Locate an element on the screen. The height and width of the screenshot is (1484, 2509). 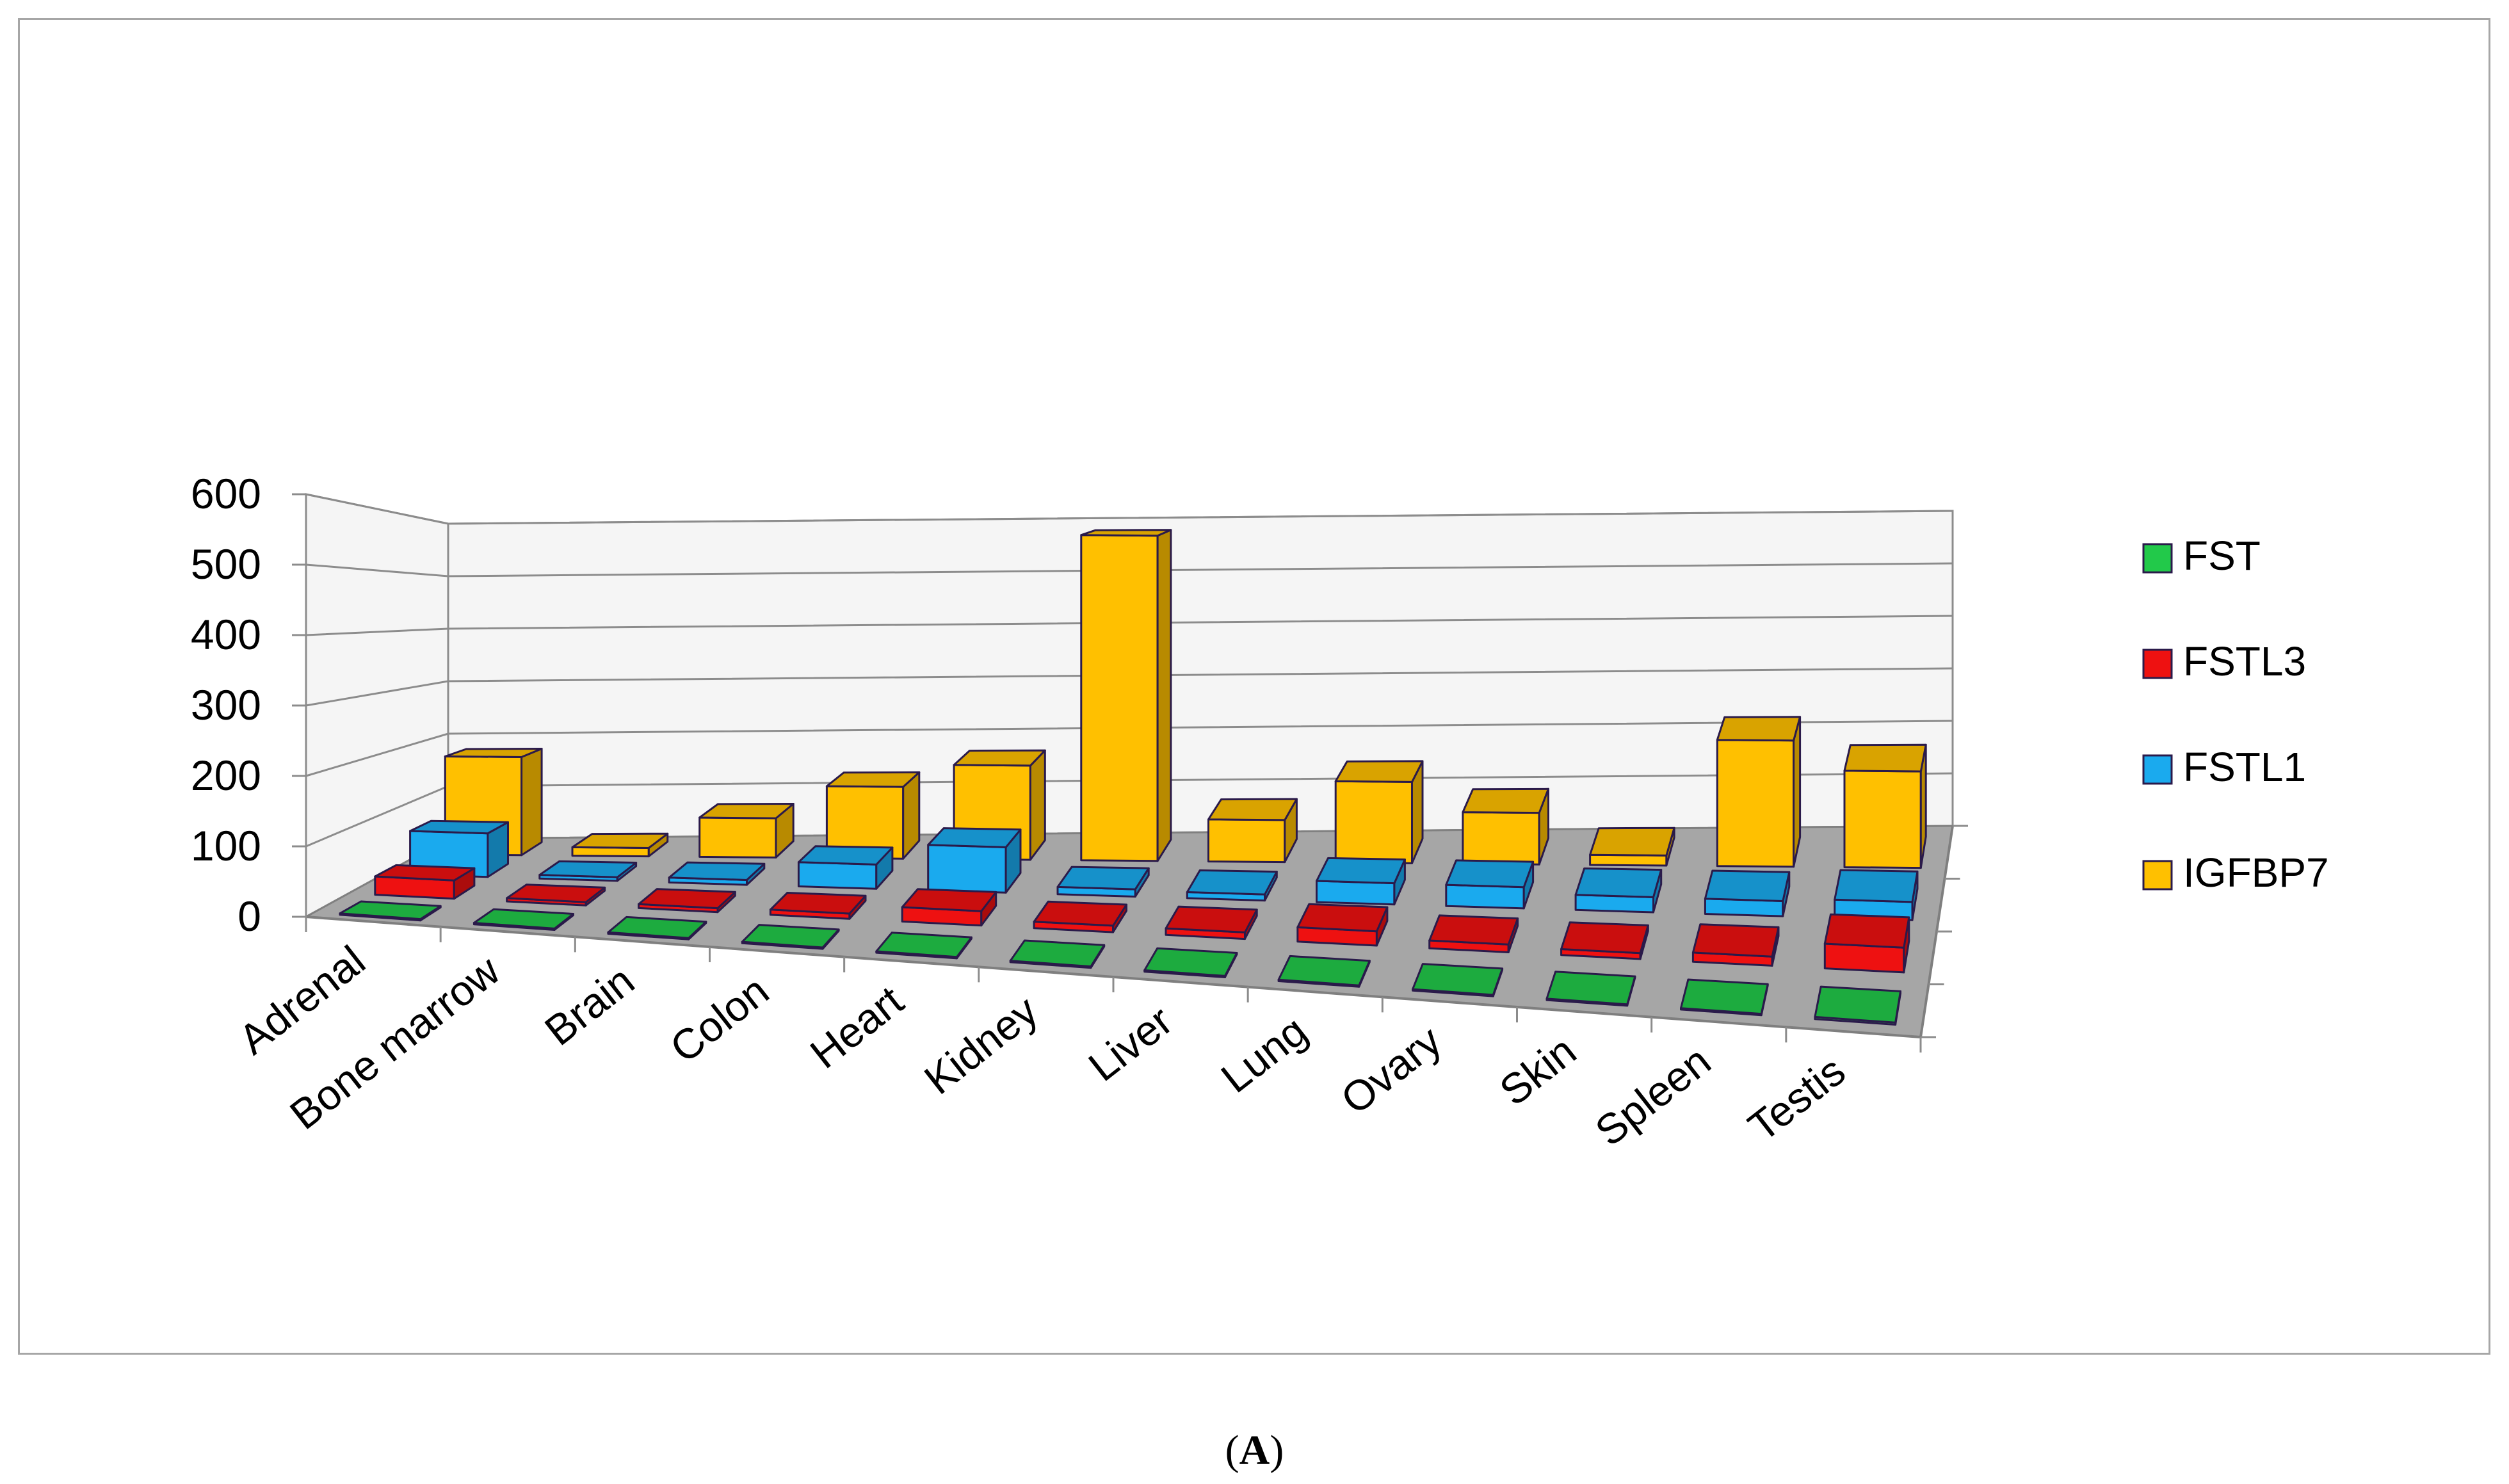
bar-fst-liver is located at coordinates (1190, 963).